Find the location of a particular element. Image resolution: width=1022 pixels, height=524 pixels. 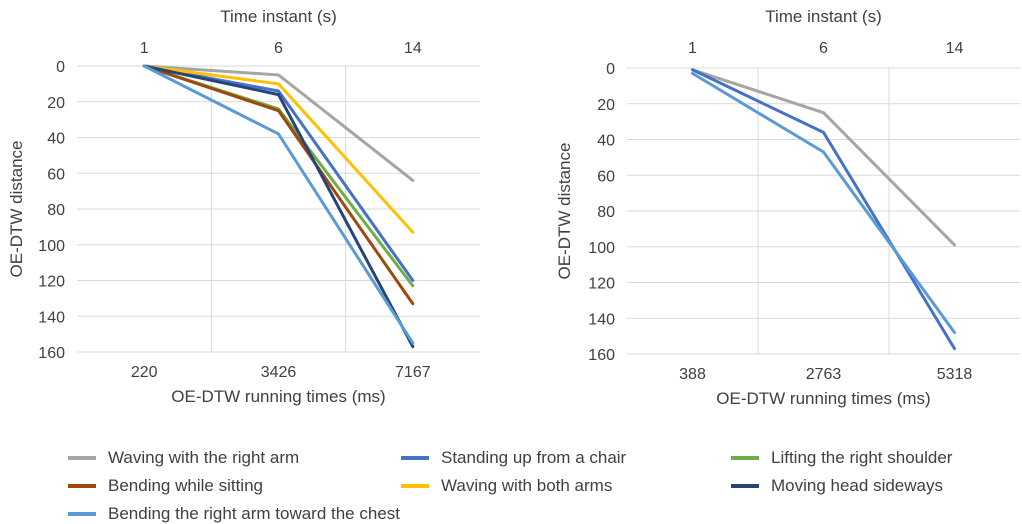

x-tick-label: 7167 is located at coordinates (413, 372).